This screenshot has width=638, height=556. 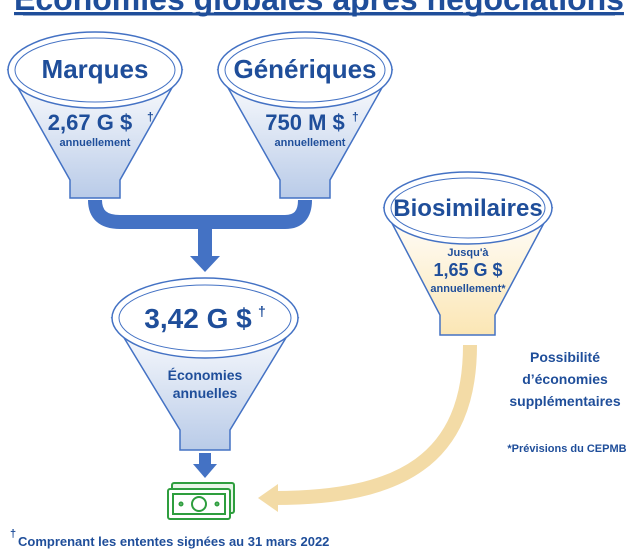 I want to click on amount: 2,67 G $, so click(x=90, y=122).